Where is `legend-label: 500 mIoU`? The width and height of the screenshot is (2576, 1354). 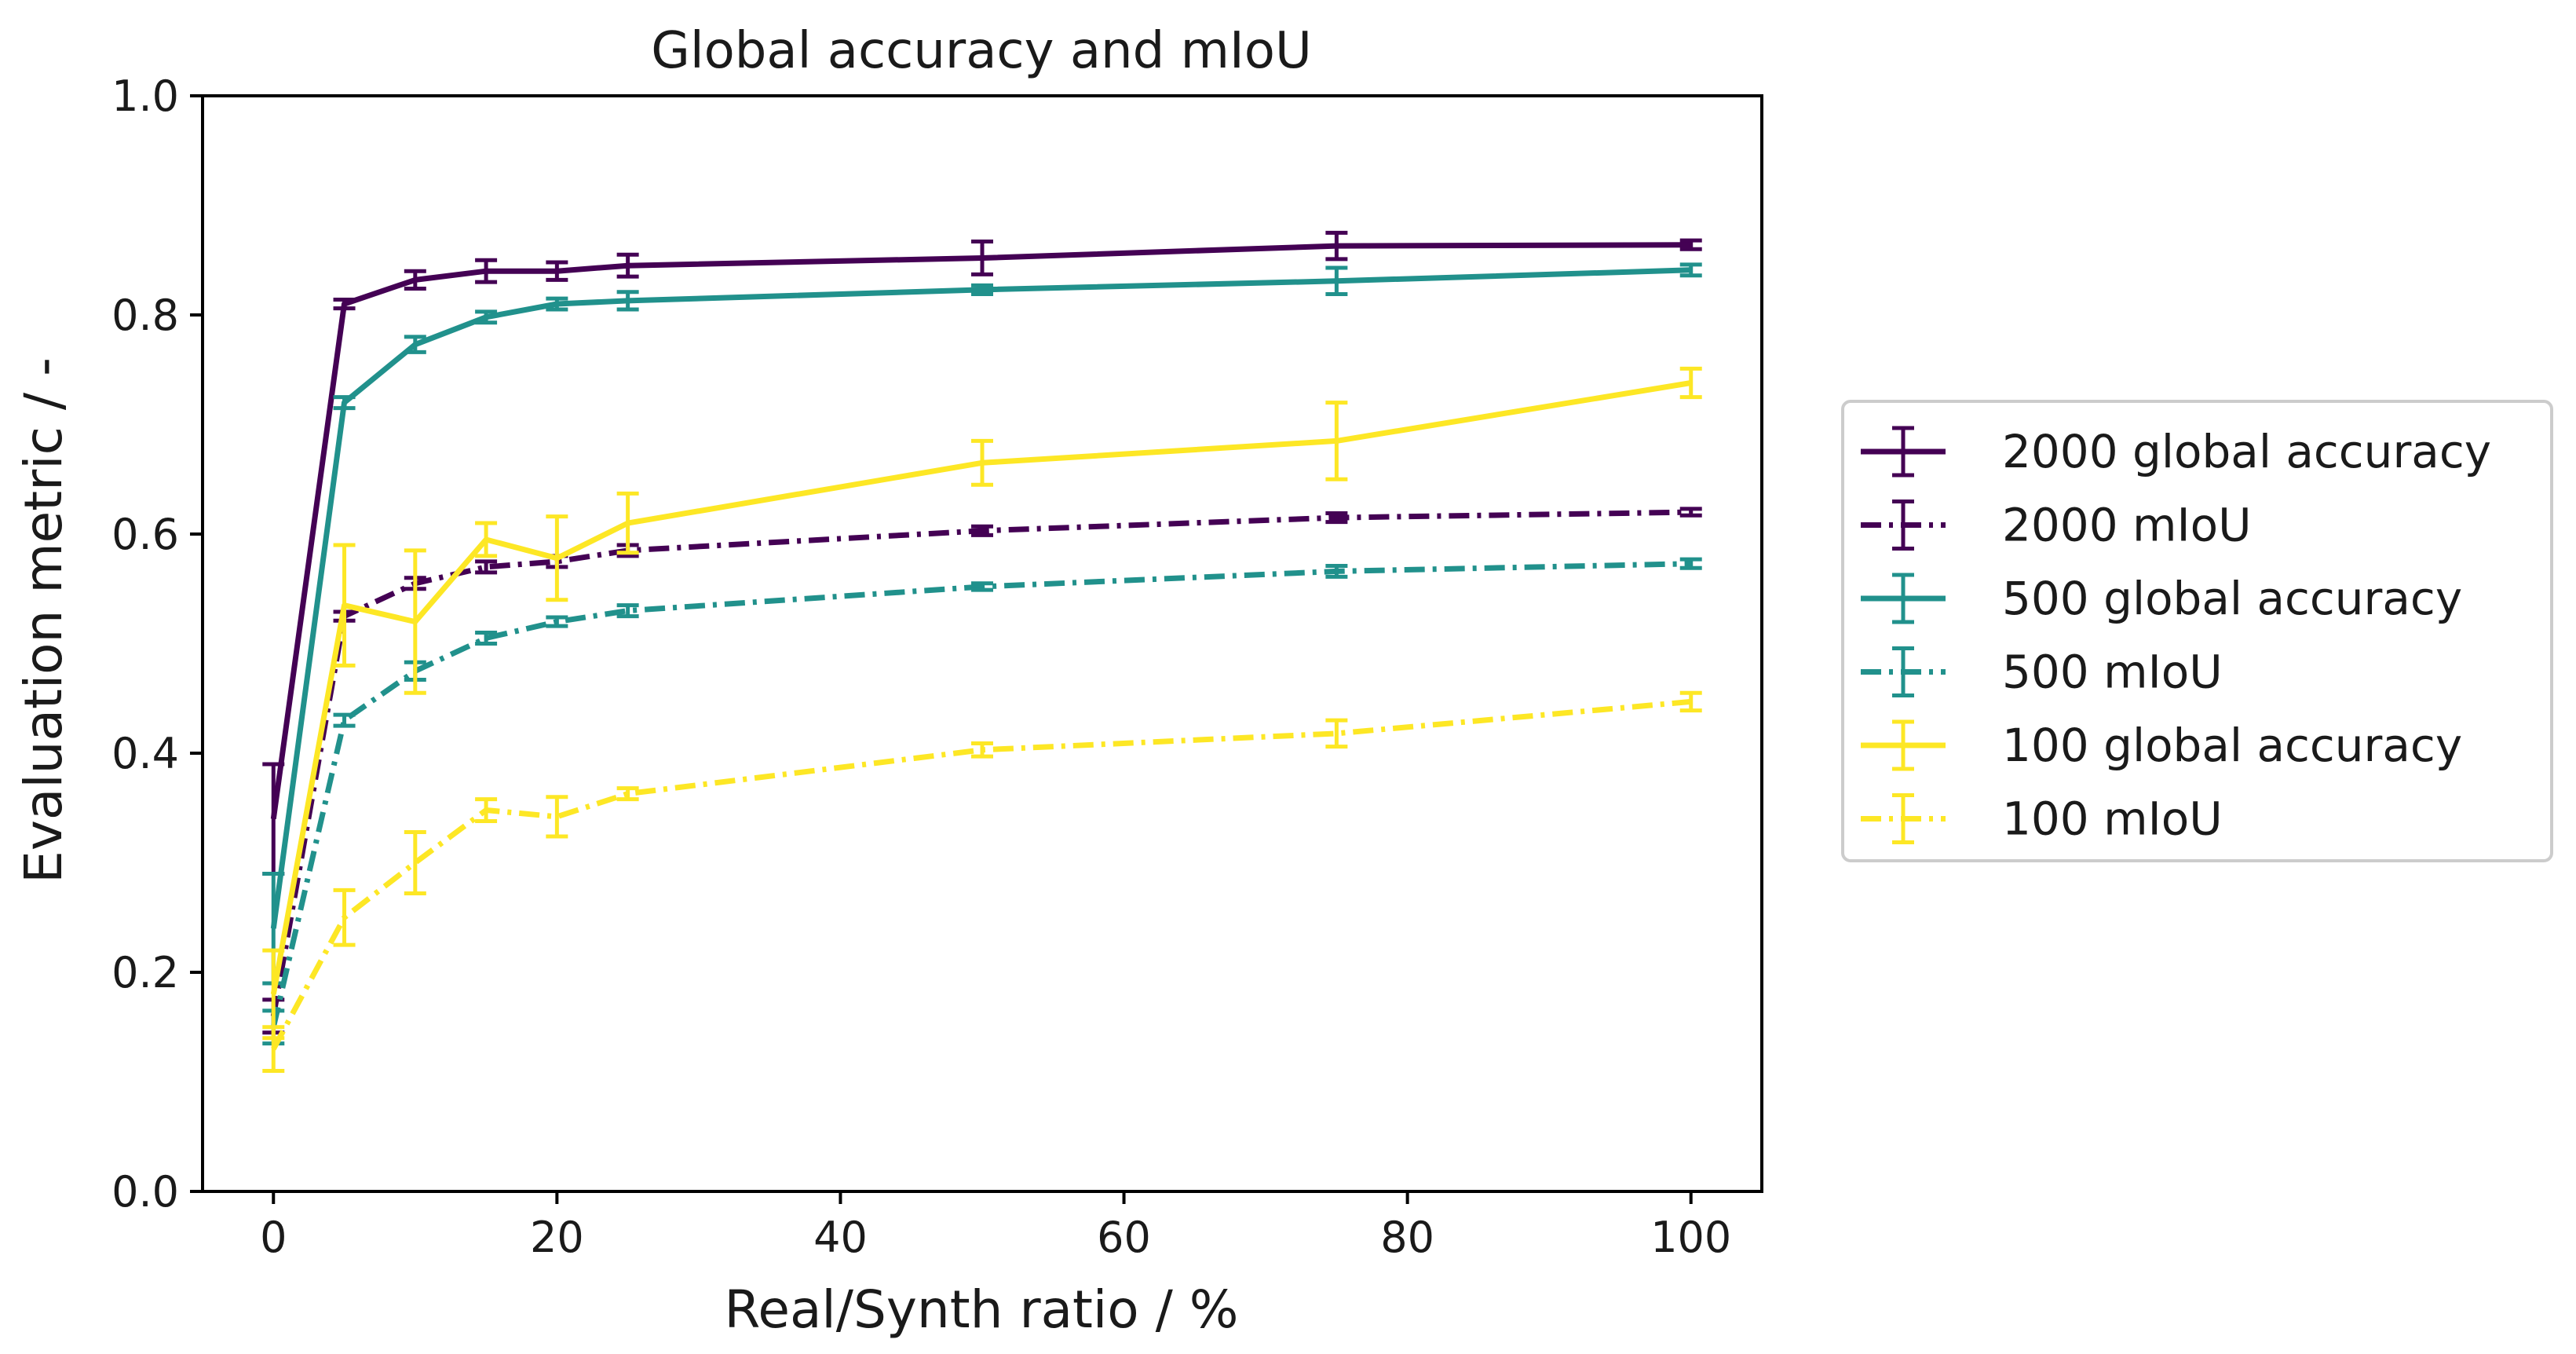
legend-label: 500 mIoU is located at coordinates (2112, 672).